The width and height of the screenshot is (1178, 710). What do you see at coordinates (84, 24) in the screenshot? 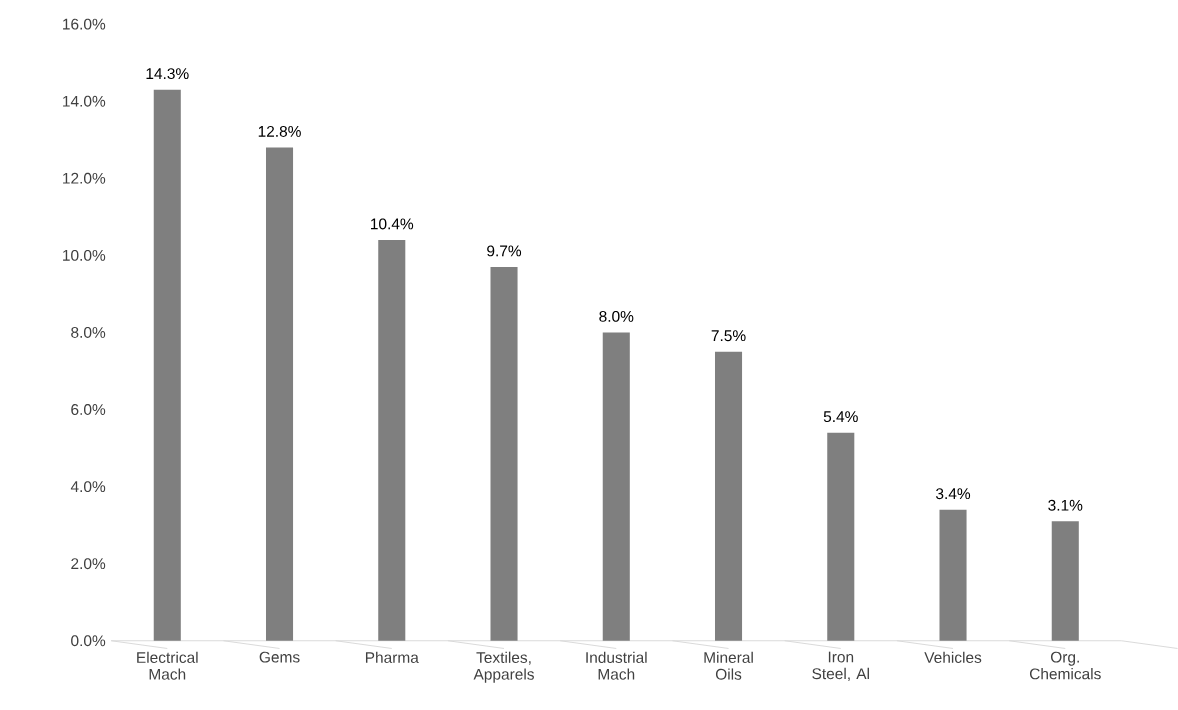
I see `y-tick-label: 16.0%` at bounding box center [84, 24].